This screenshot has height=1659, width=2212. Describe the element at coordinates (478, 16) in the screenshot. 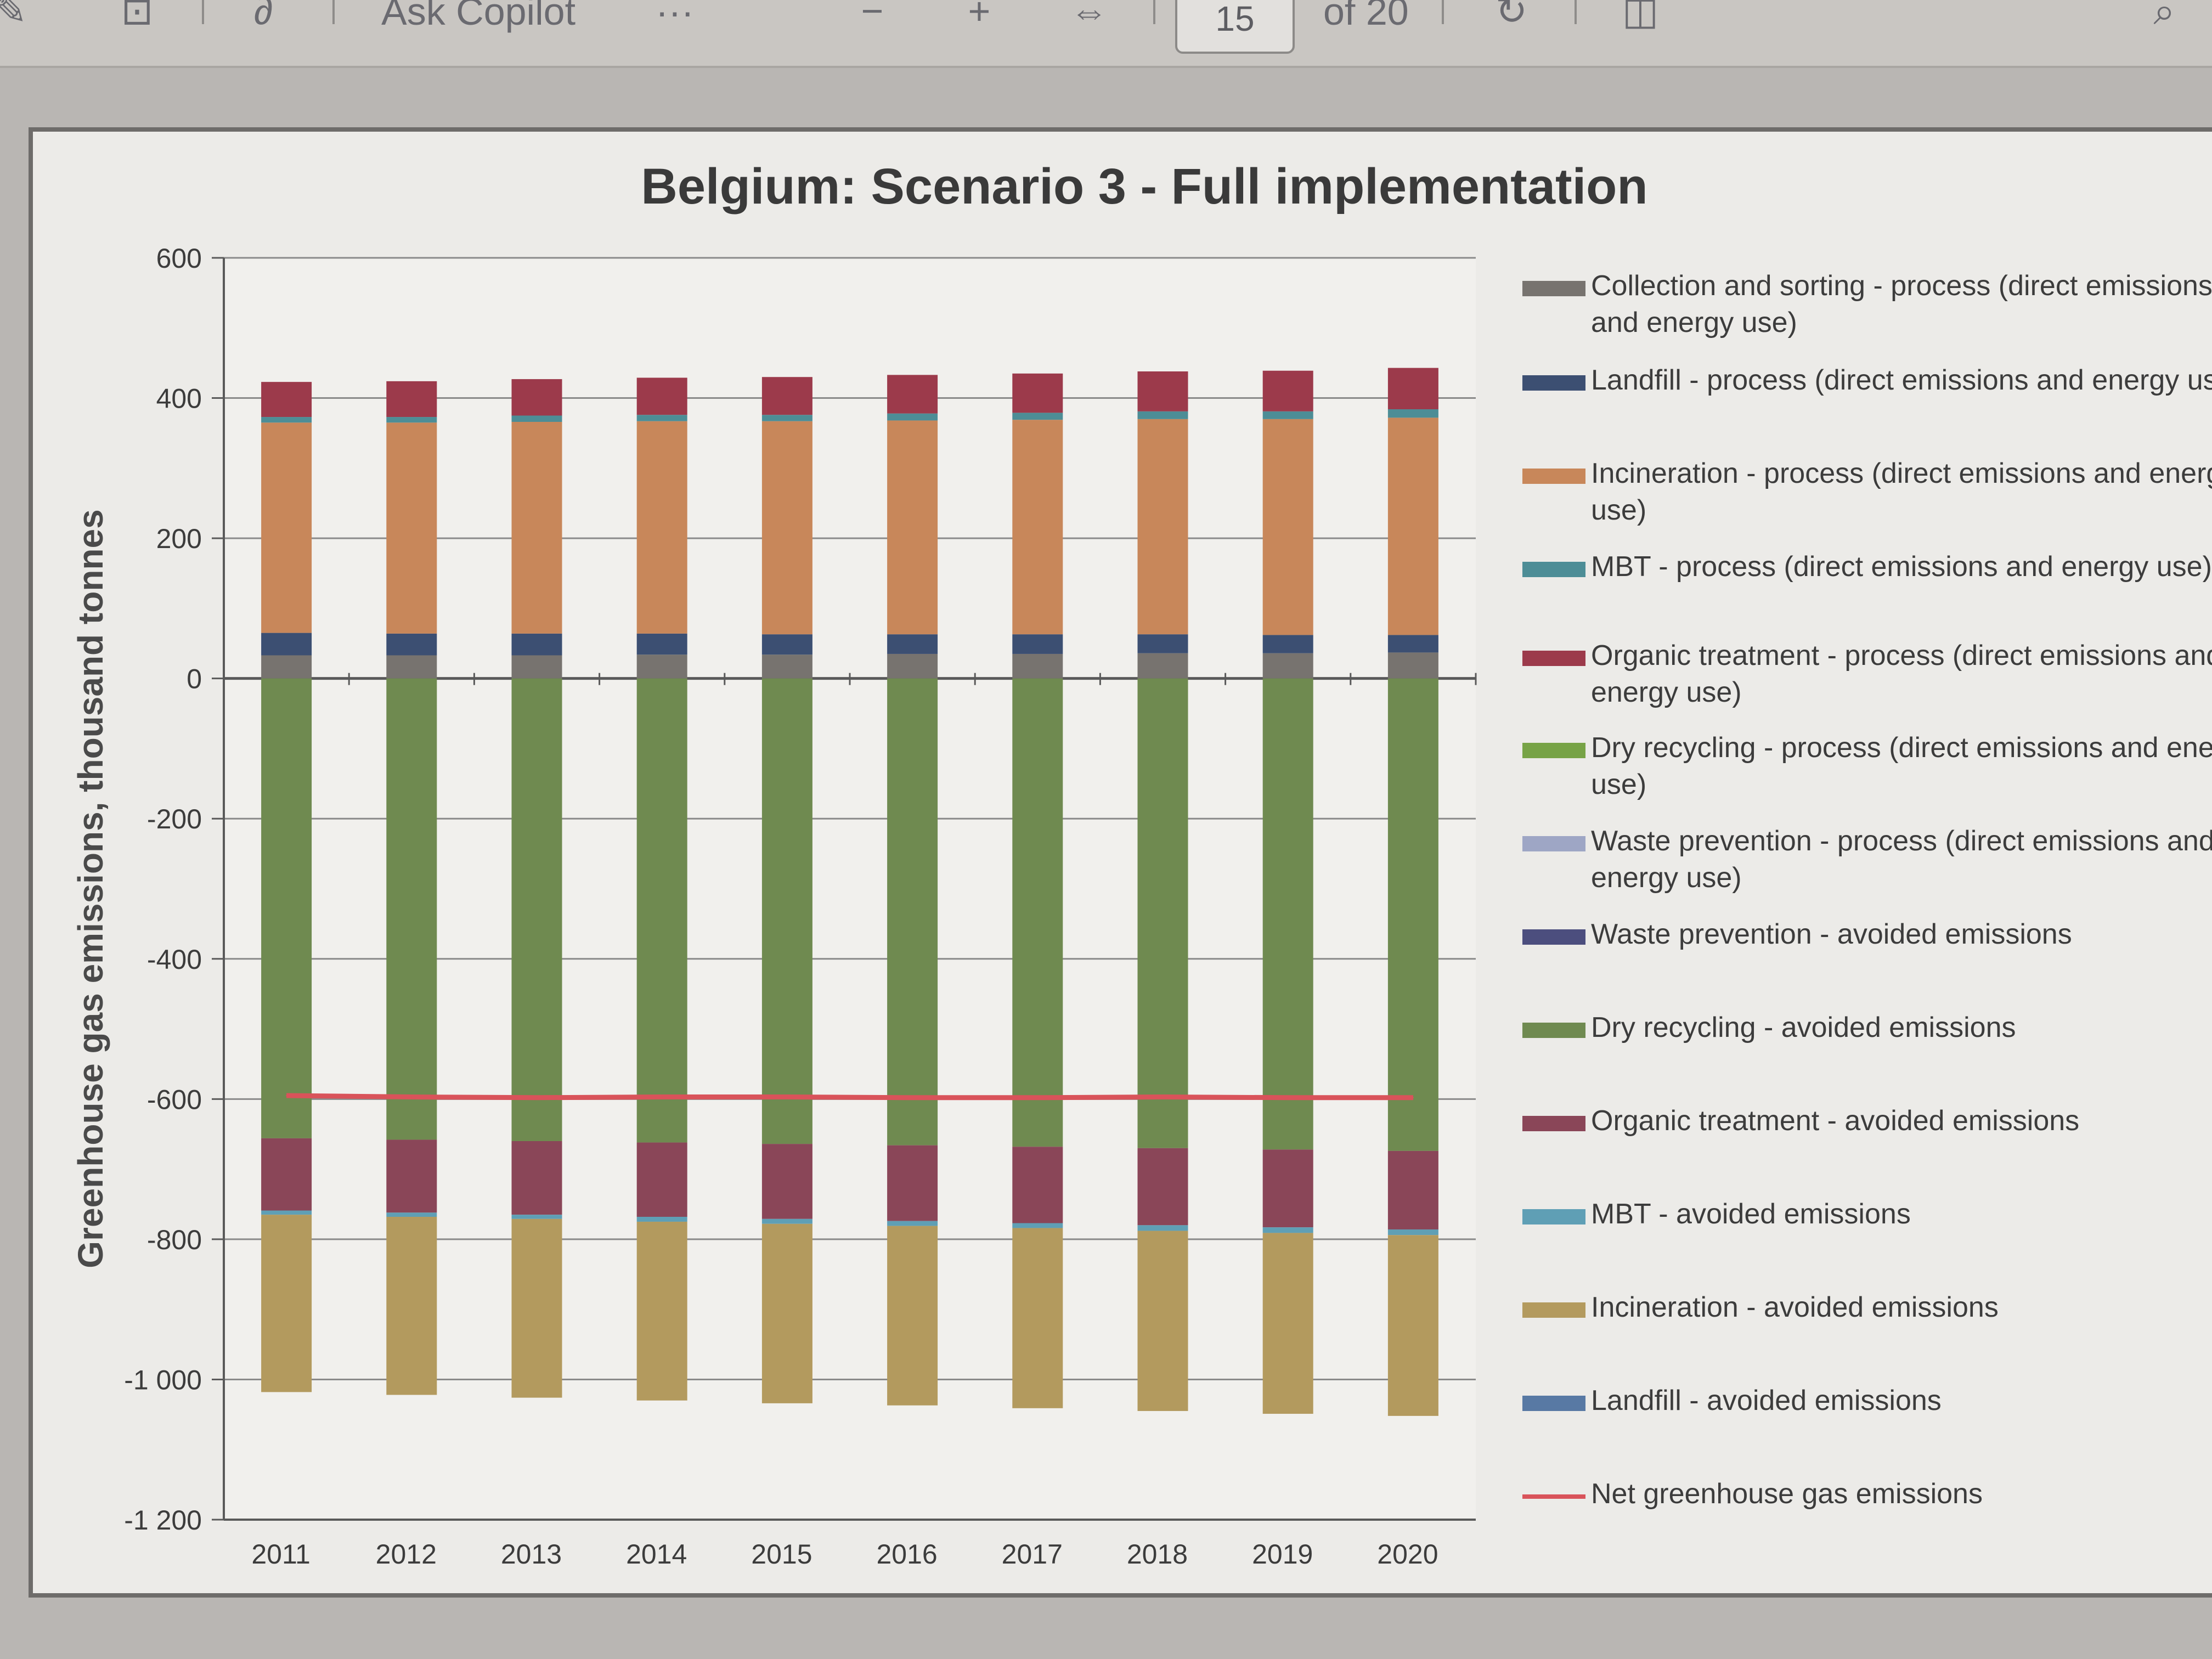

I see `ask-copilot-button: Ask Copilot` at that location.